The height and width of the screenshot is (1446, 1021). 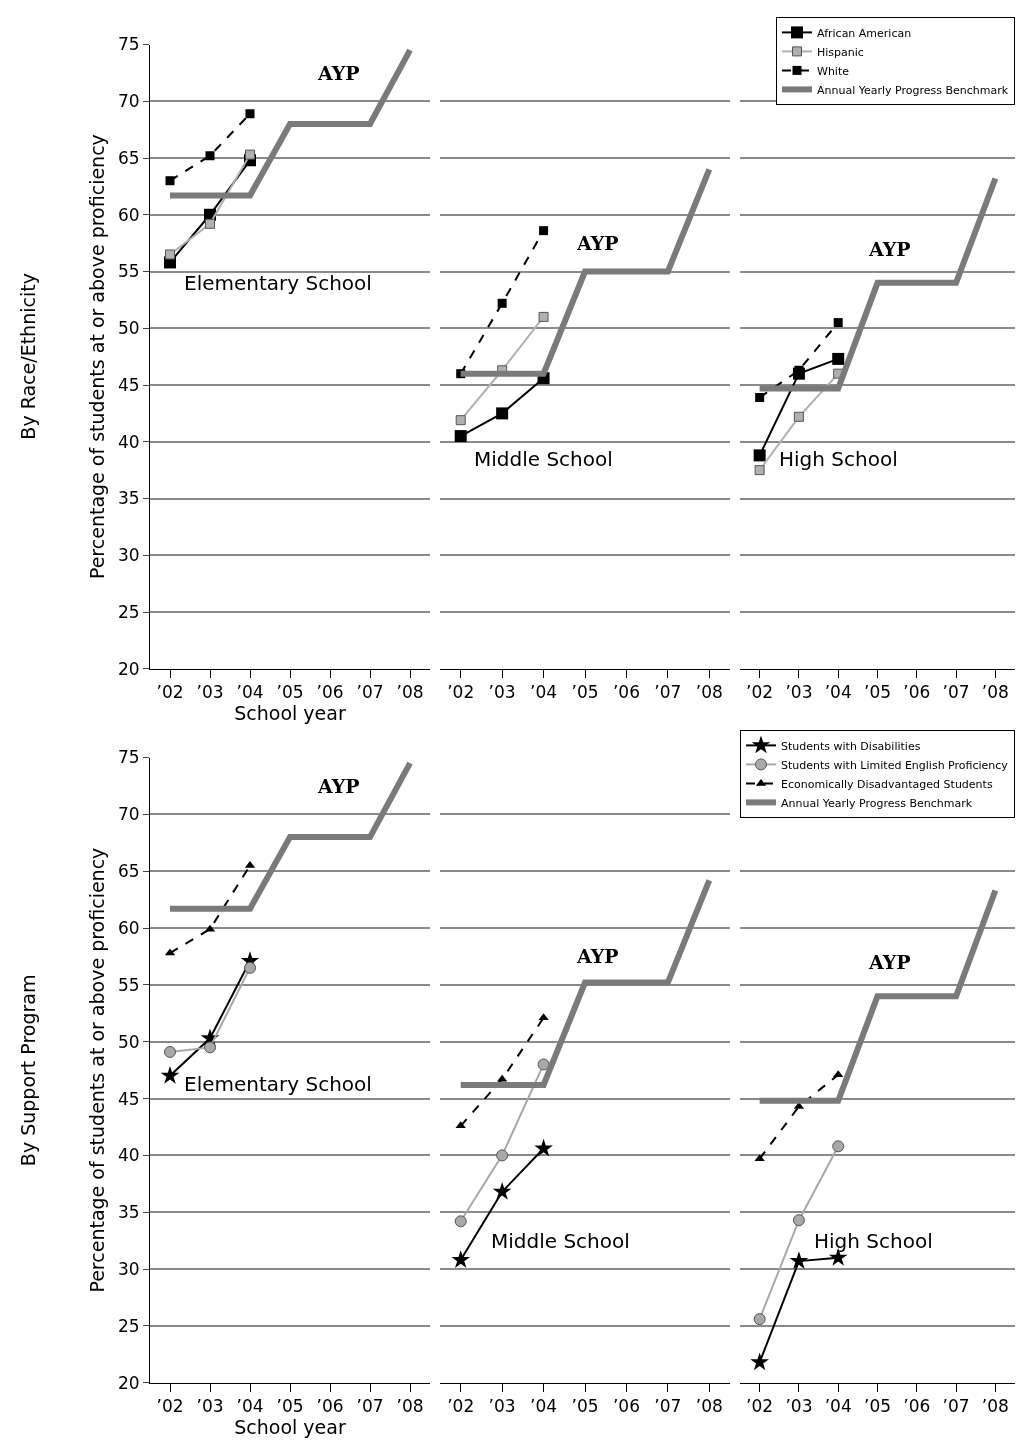 I want to click on legend-label: White, so click(x=833, y=71).